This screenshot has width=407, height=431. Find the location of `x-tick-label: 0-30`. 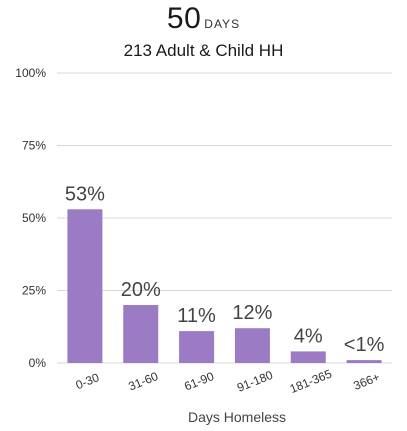

x-tick-label: 0-30 is located at coordinates (88, 381).